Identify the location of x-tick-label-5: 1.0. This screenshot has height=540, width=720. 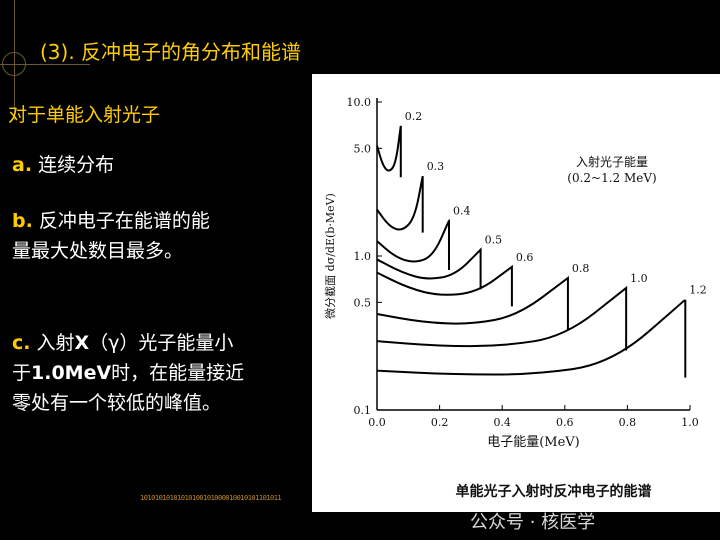
(690, 422).